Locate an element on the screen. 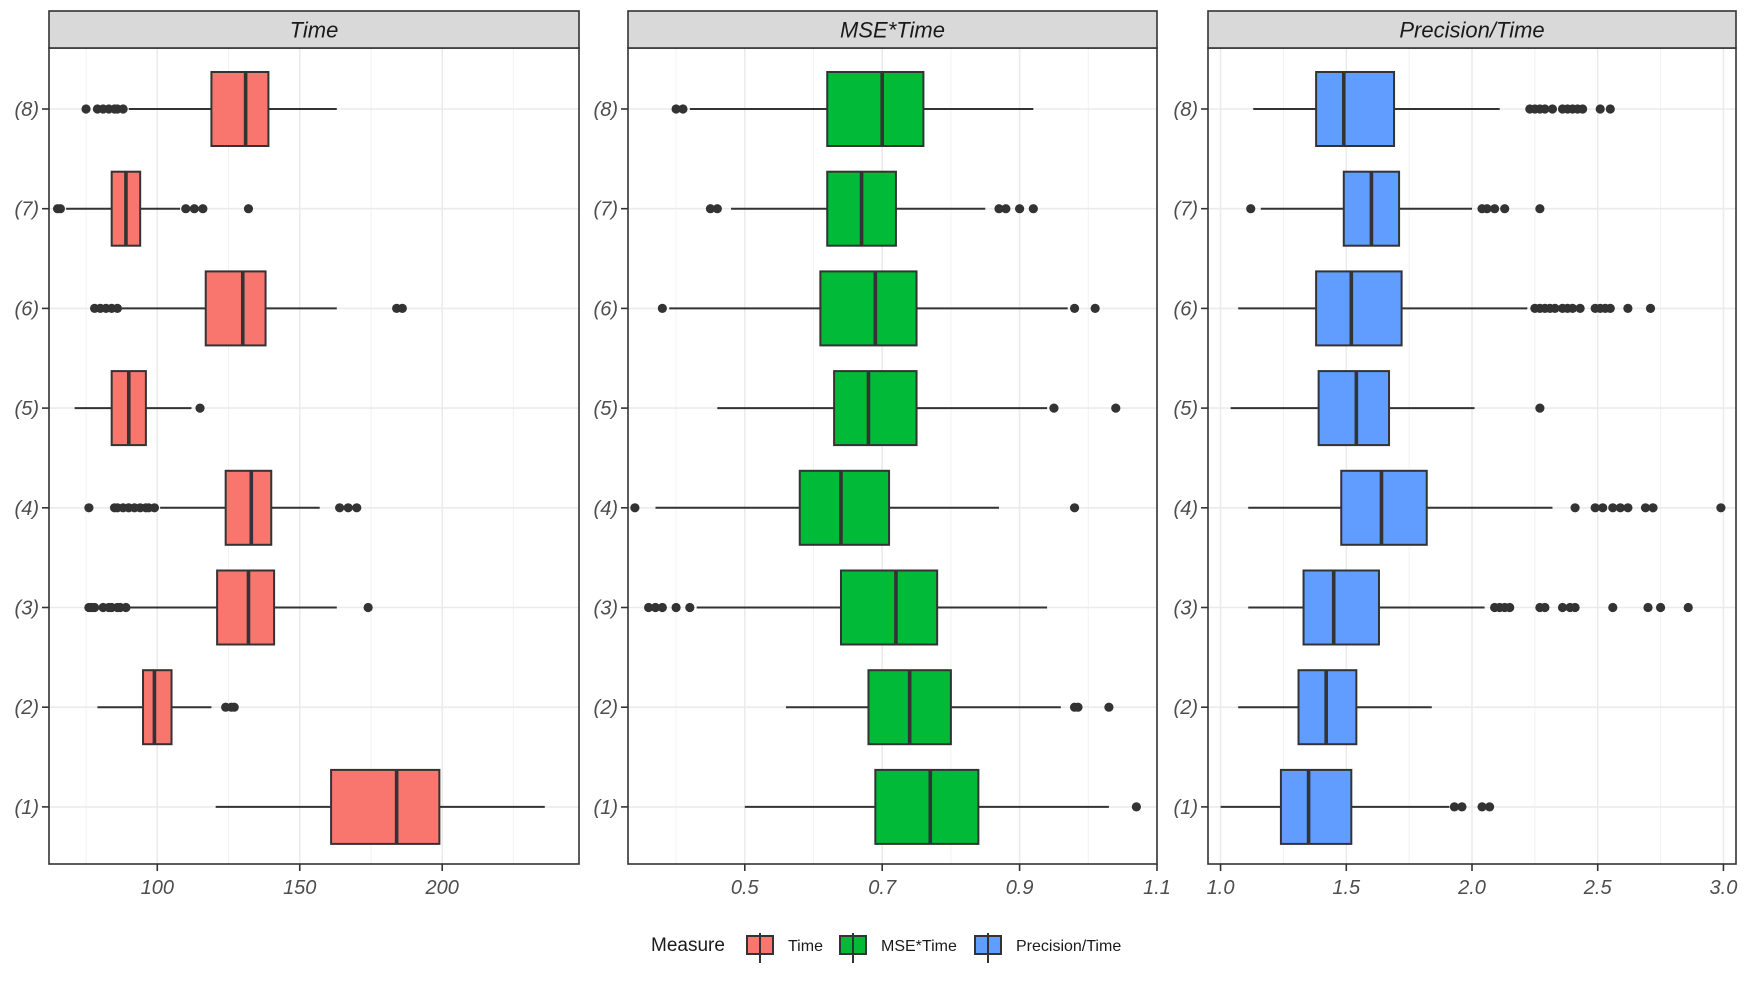 This screenshot has height=986, width=1744. x-tick-label: 1.0 is located at coordinates (1221, 888).